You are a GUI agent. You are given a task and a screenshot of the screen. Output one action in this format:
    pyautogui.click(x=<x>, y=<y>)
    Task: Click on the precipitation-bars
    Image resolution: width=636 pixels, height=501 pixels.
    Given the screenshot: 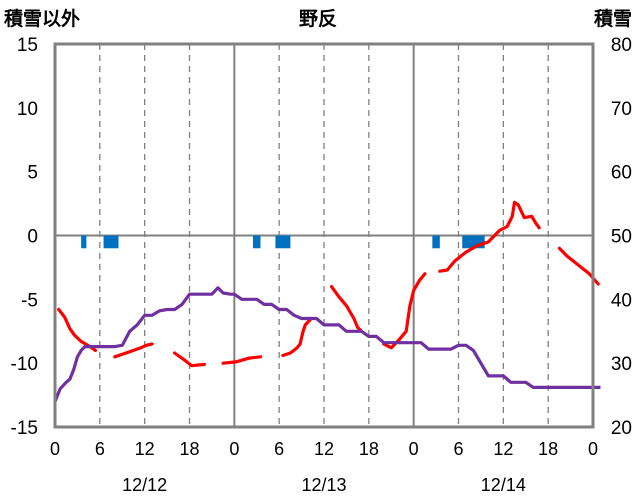 What is the action you would take?
    pyautogui.click(x=283, y=242)
    